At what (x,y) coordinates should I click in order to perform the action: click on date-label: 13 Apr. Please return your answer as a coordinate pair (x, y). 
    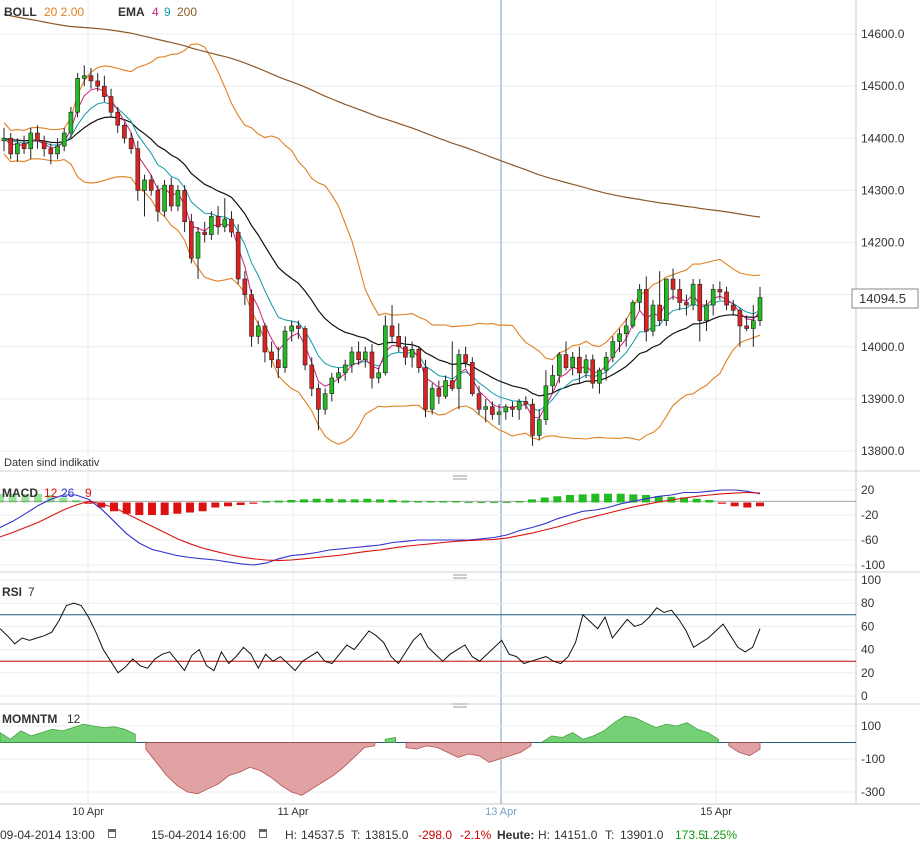
    Looking at the image, I should click on (501, 812).